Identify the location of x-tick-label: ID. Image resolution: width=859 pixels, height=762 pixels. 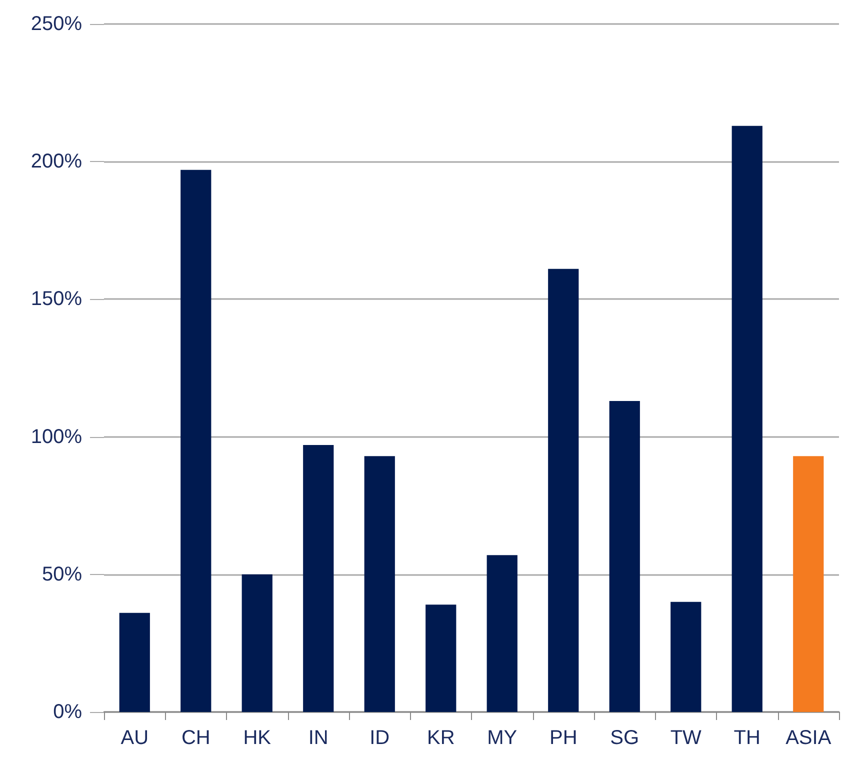
(380, 738).